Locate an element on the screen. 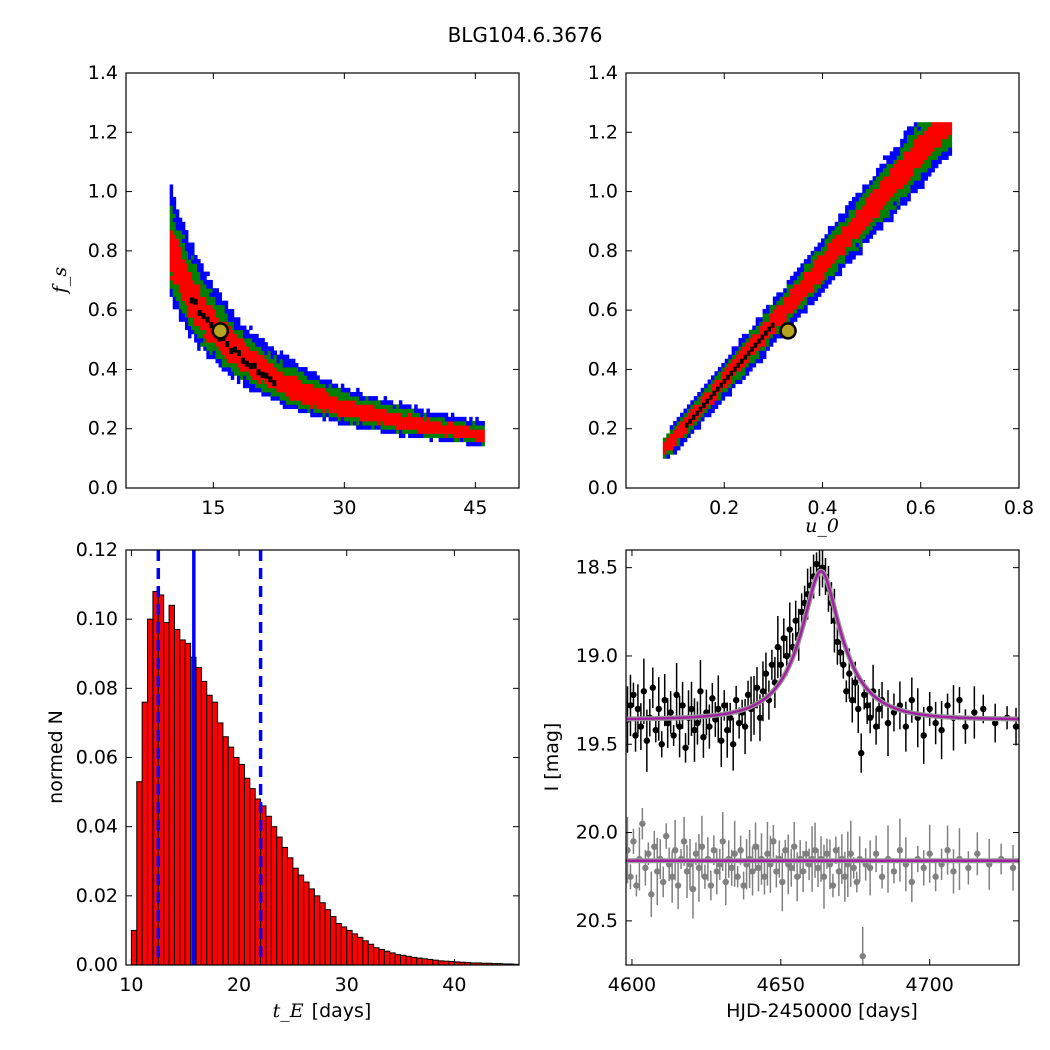 The width and height of the screenshot is (1050, 1050). p1-mode-cell is located at coordinates (211, 325).